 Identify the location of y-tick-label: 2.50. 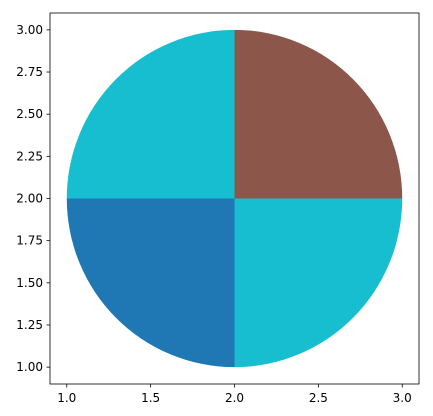
(29, 114).